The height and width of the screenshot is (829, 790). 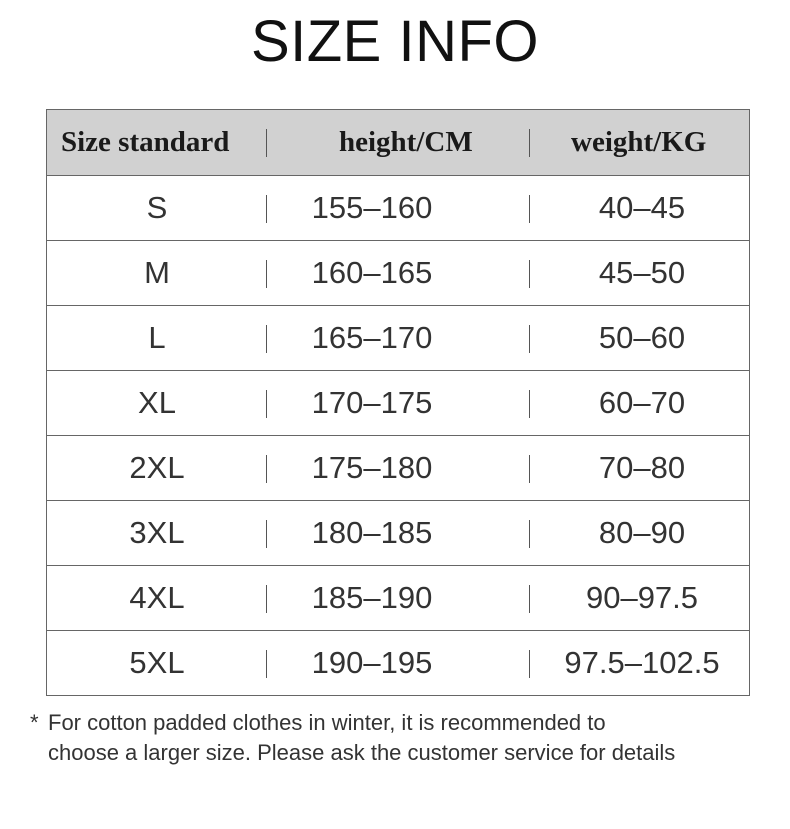 I want to click on weight-cell: 97.5–102.5, so click(x=642, y=662).